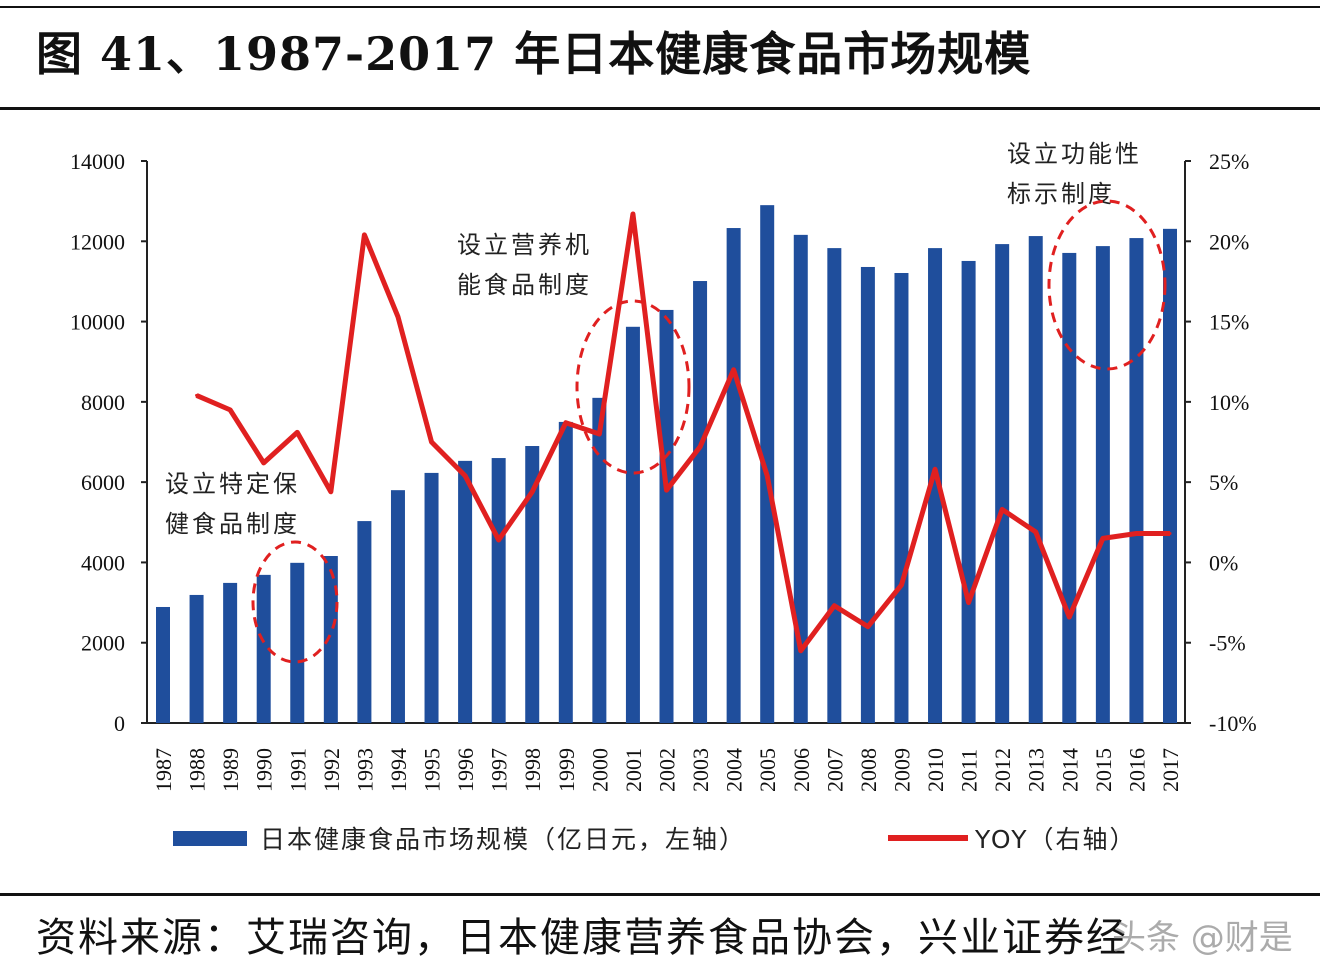  Describe the element at coordinates (103, 562) in the screenshot. I see `left-tick-label: 4000` at that location.